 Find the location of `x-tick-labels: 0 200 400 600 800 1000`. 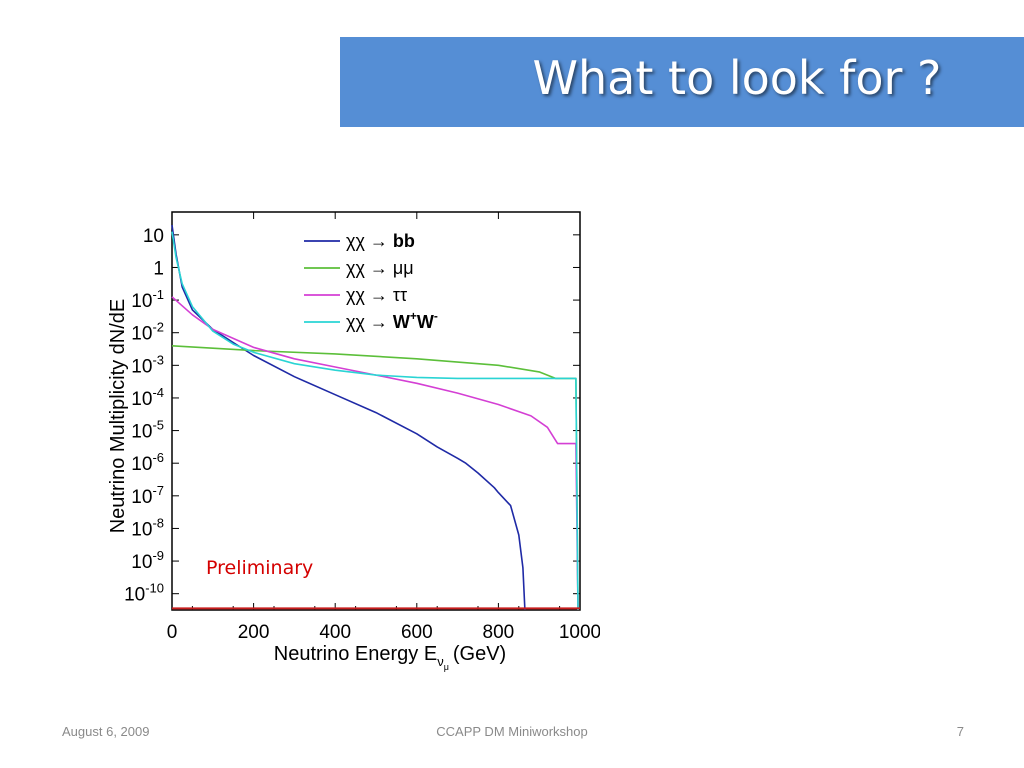

x-tick-labels: 0 200 400 600 800 1000 is located at coordinates (383, 632).